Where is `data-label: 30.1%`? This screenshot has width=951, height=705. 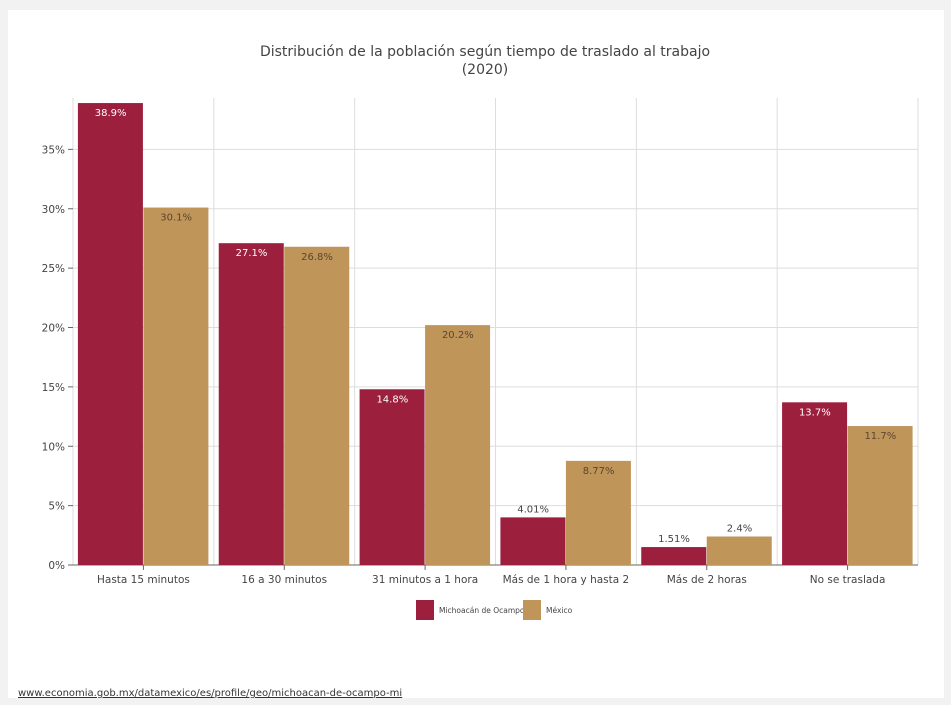
data-label: 30.1% is located at coordinates (176, 218).